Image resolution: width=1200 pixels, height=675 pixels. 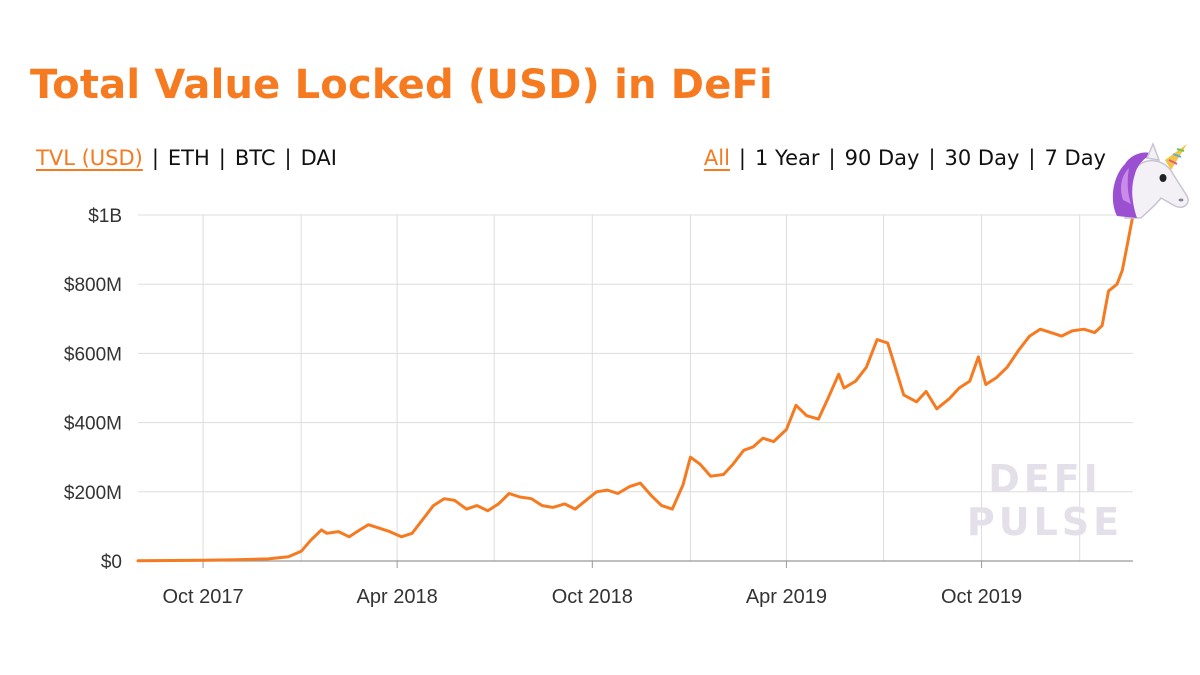 What do you see at coordinates (397, 597) in the screenshot?
I see `x-tick-label: Apr 2018` at bounding box center [397, 597].